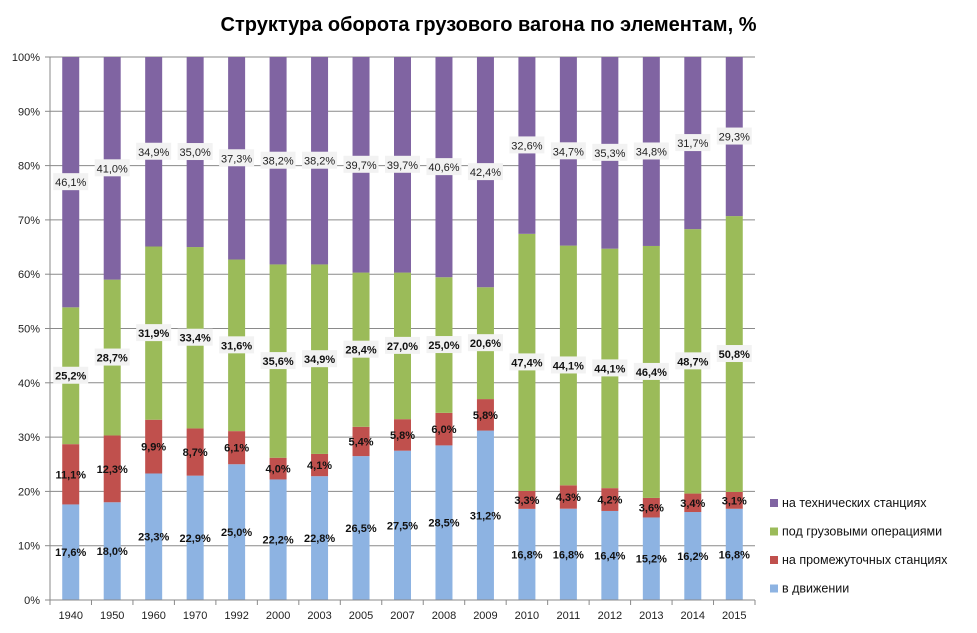 This screenshot has width=977, height=633. I want to click on x-tick-label: 1992, so click(236, 616).